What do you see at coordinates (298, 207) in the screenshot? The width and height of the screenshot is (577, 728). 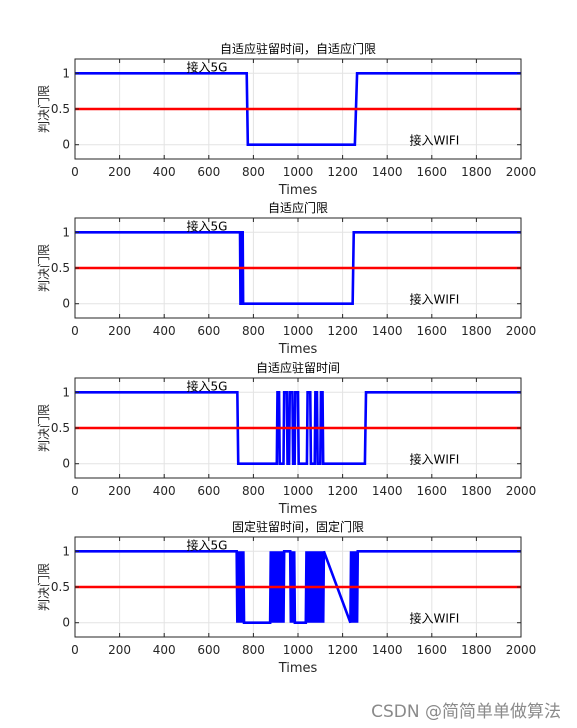 I see `chart-title: 自适应门限` at bounding box center [298, 207].